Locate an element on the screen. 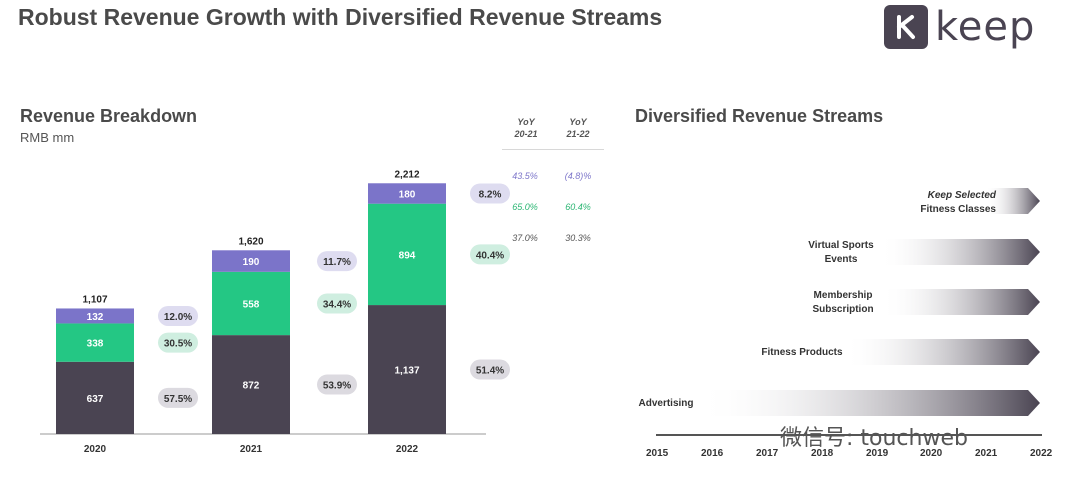 This screenshot has height=485, width=1080. yoy-header-21-22: YoY 21-22 is located at coordinates (578, 128).